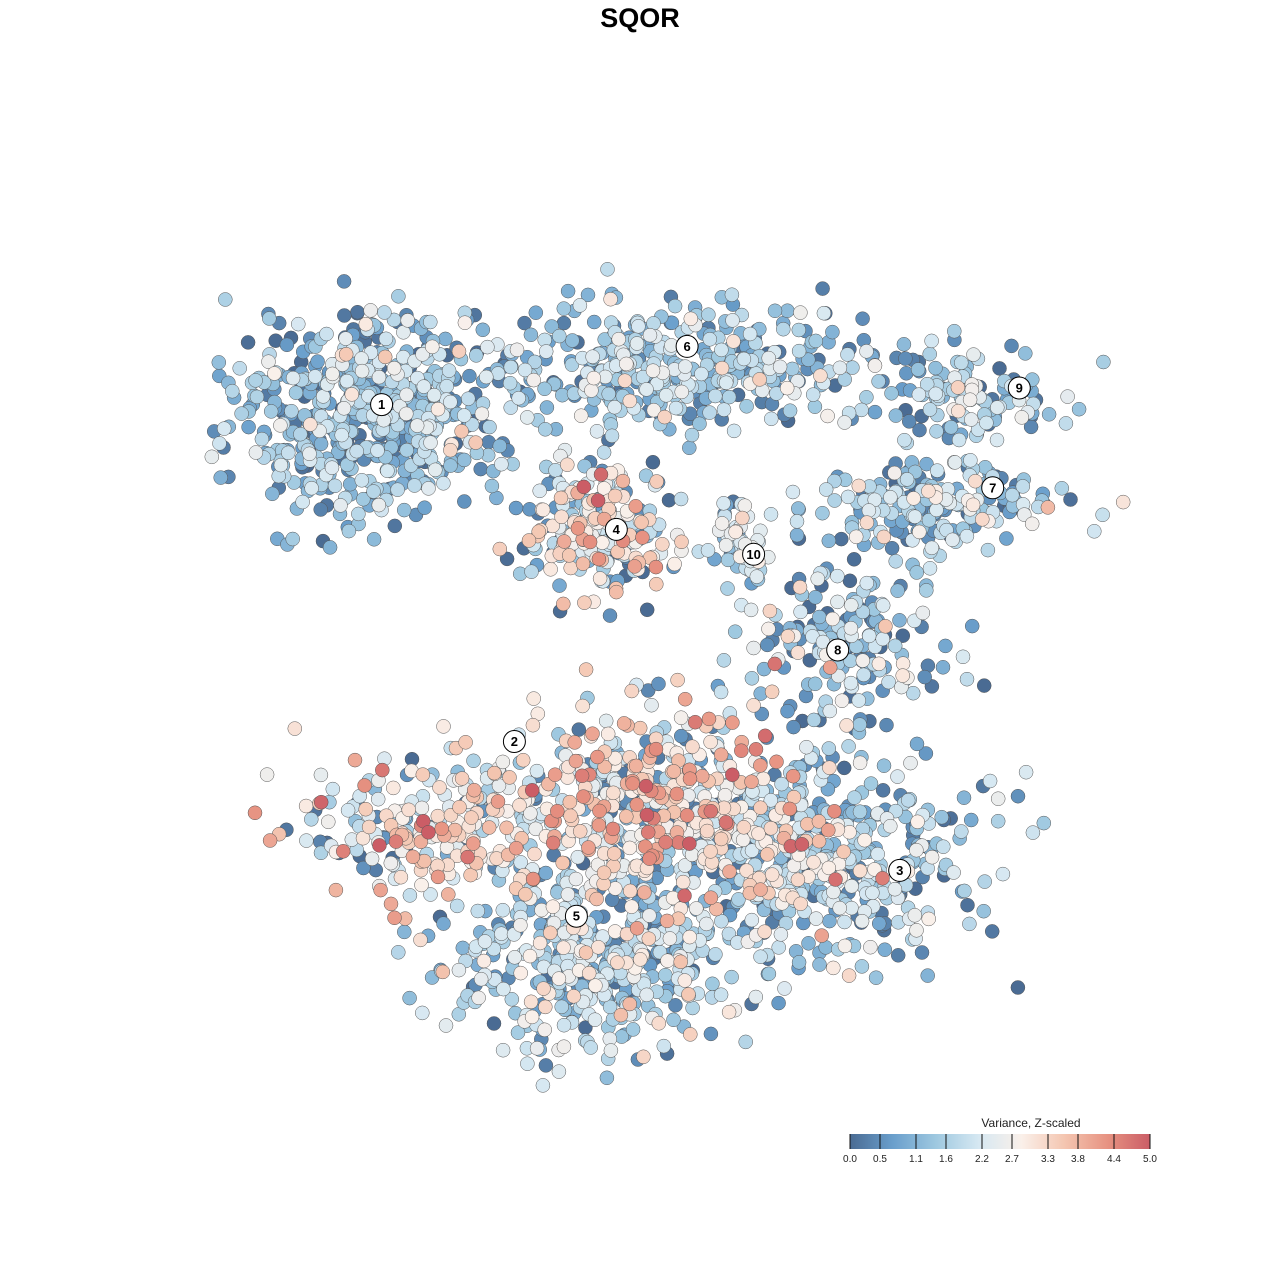 Image resolution: width=1280 pixels, height=1280 pixels. Describe the element at coordinates (880, 1159) in the screenshot. I see `legend-tick-label: 0.5` at that location.